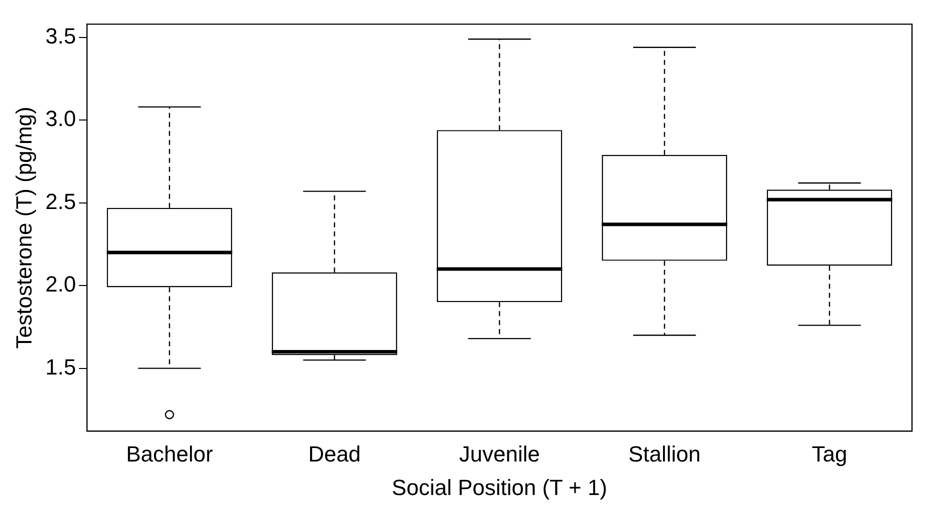  What do you see at coordinates (60, 367) in the screenshot?
I see `y-tick-label: 1.5` at bounding box center [60, 367].